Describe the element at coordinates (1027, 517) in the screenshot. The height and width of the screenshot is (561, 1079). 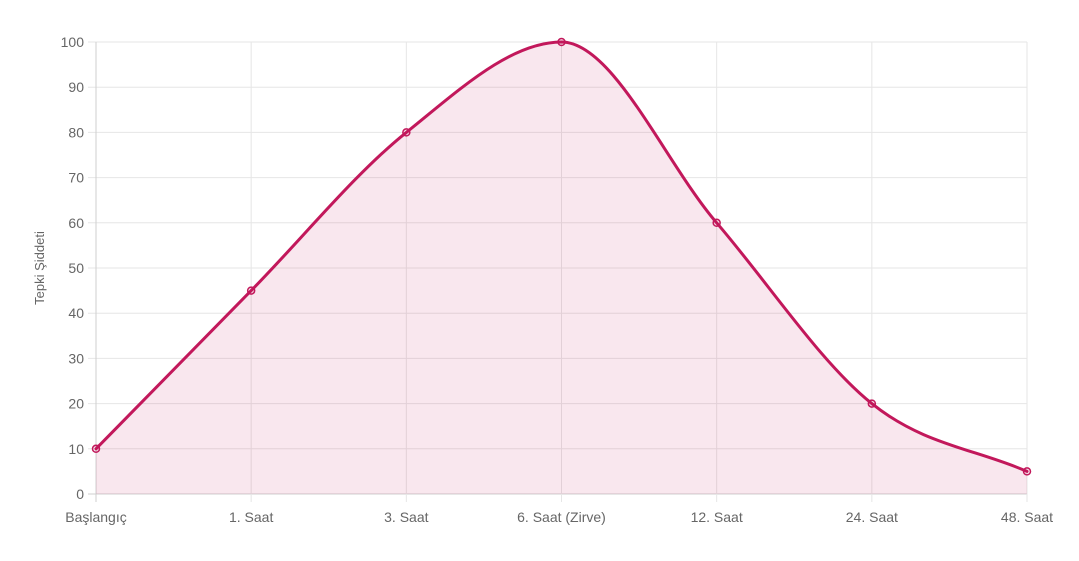
I see `x-tick-label: 48. Saat` at that location.